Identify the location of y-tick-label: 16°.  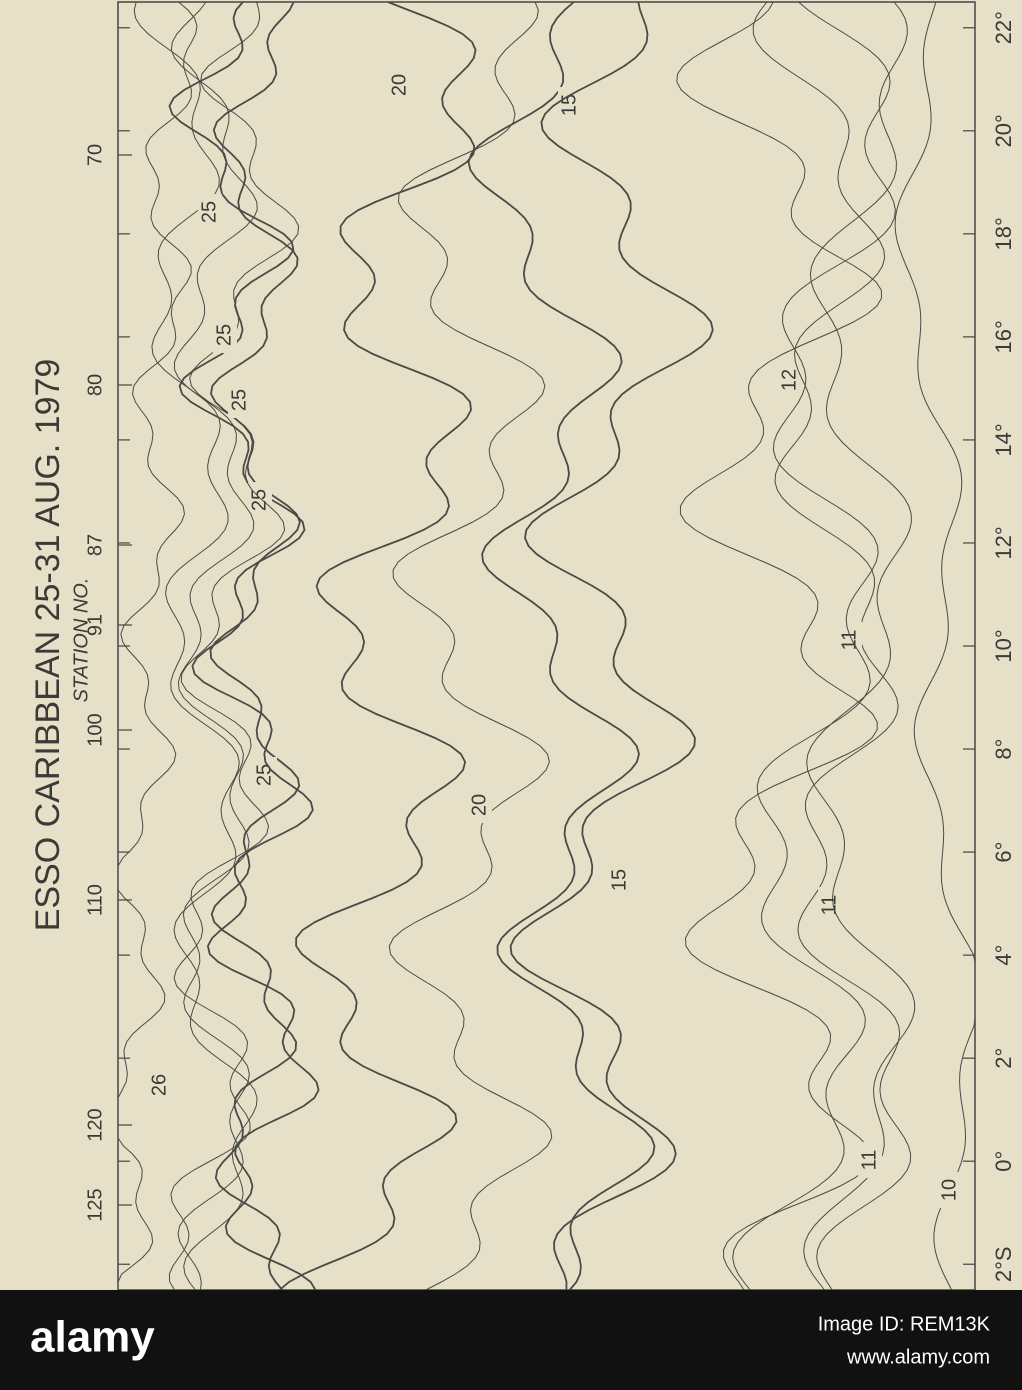
(1003, 336).